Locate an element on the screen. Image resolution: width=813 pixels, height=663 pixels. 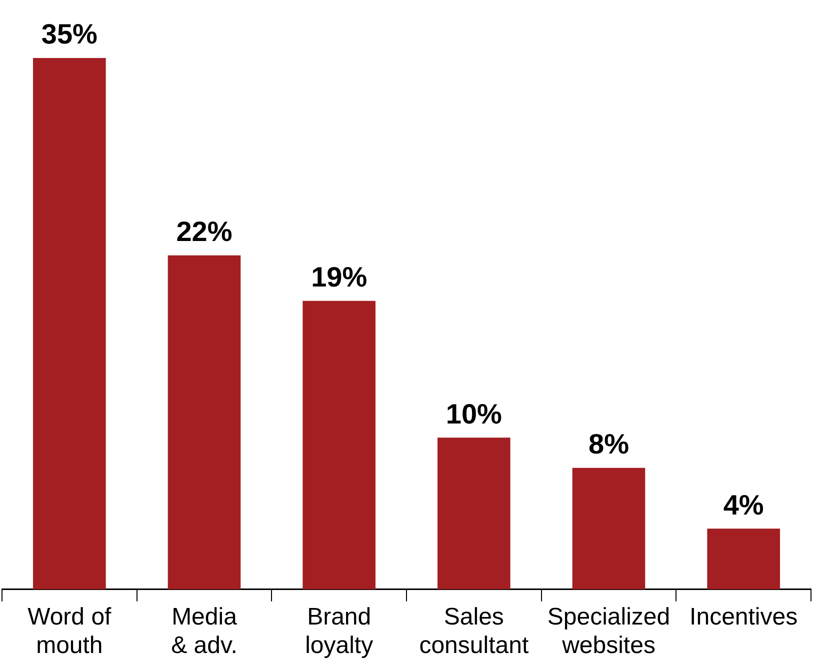
data-label: 4% is located at coordinates (743, 504).